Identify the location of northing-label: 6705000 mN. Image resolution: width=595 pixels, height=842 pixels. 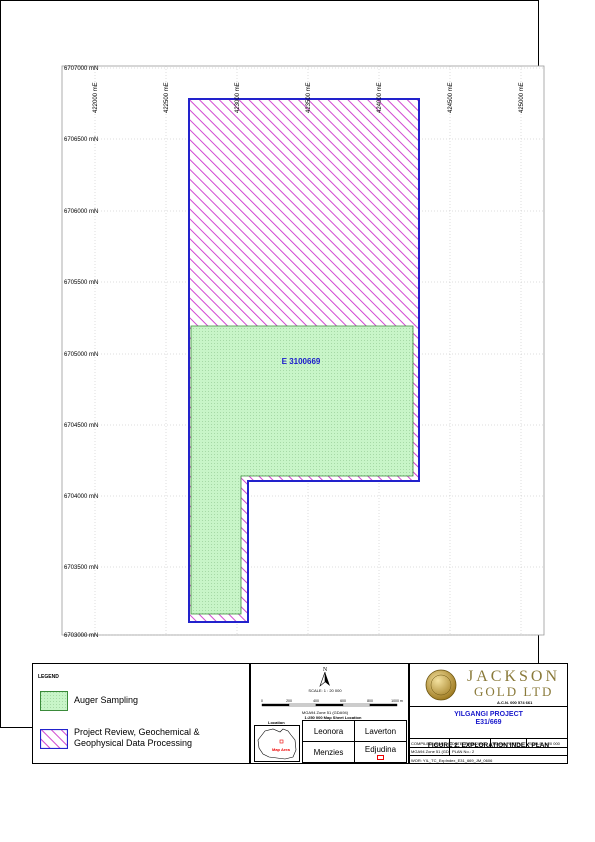
(81, 355).